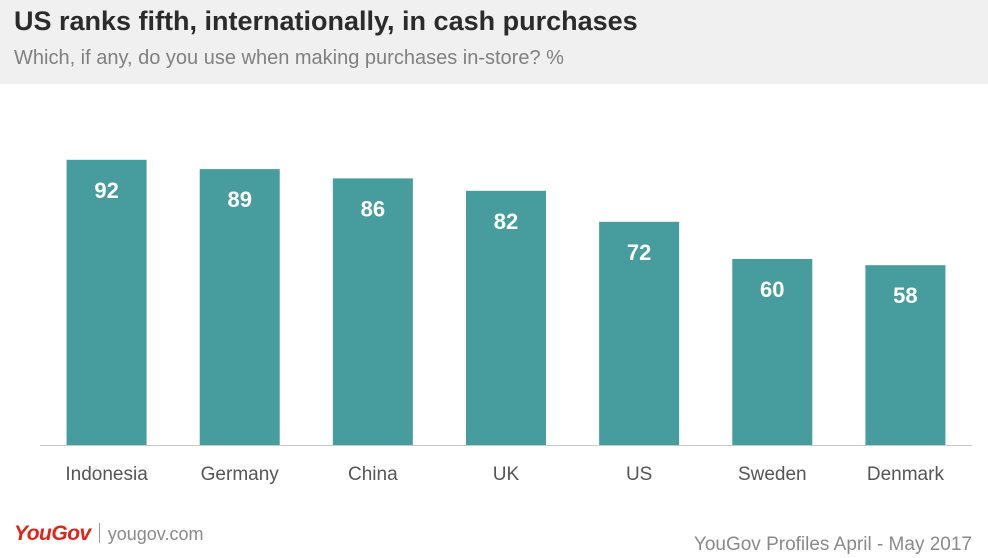 This screenshot has width=988, height=558. Describe the element at coordinates (155, 534) in the screenshot. I see `website-link: yougov.com` at that location.